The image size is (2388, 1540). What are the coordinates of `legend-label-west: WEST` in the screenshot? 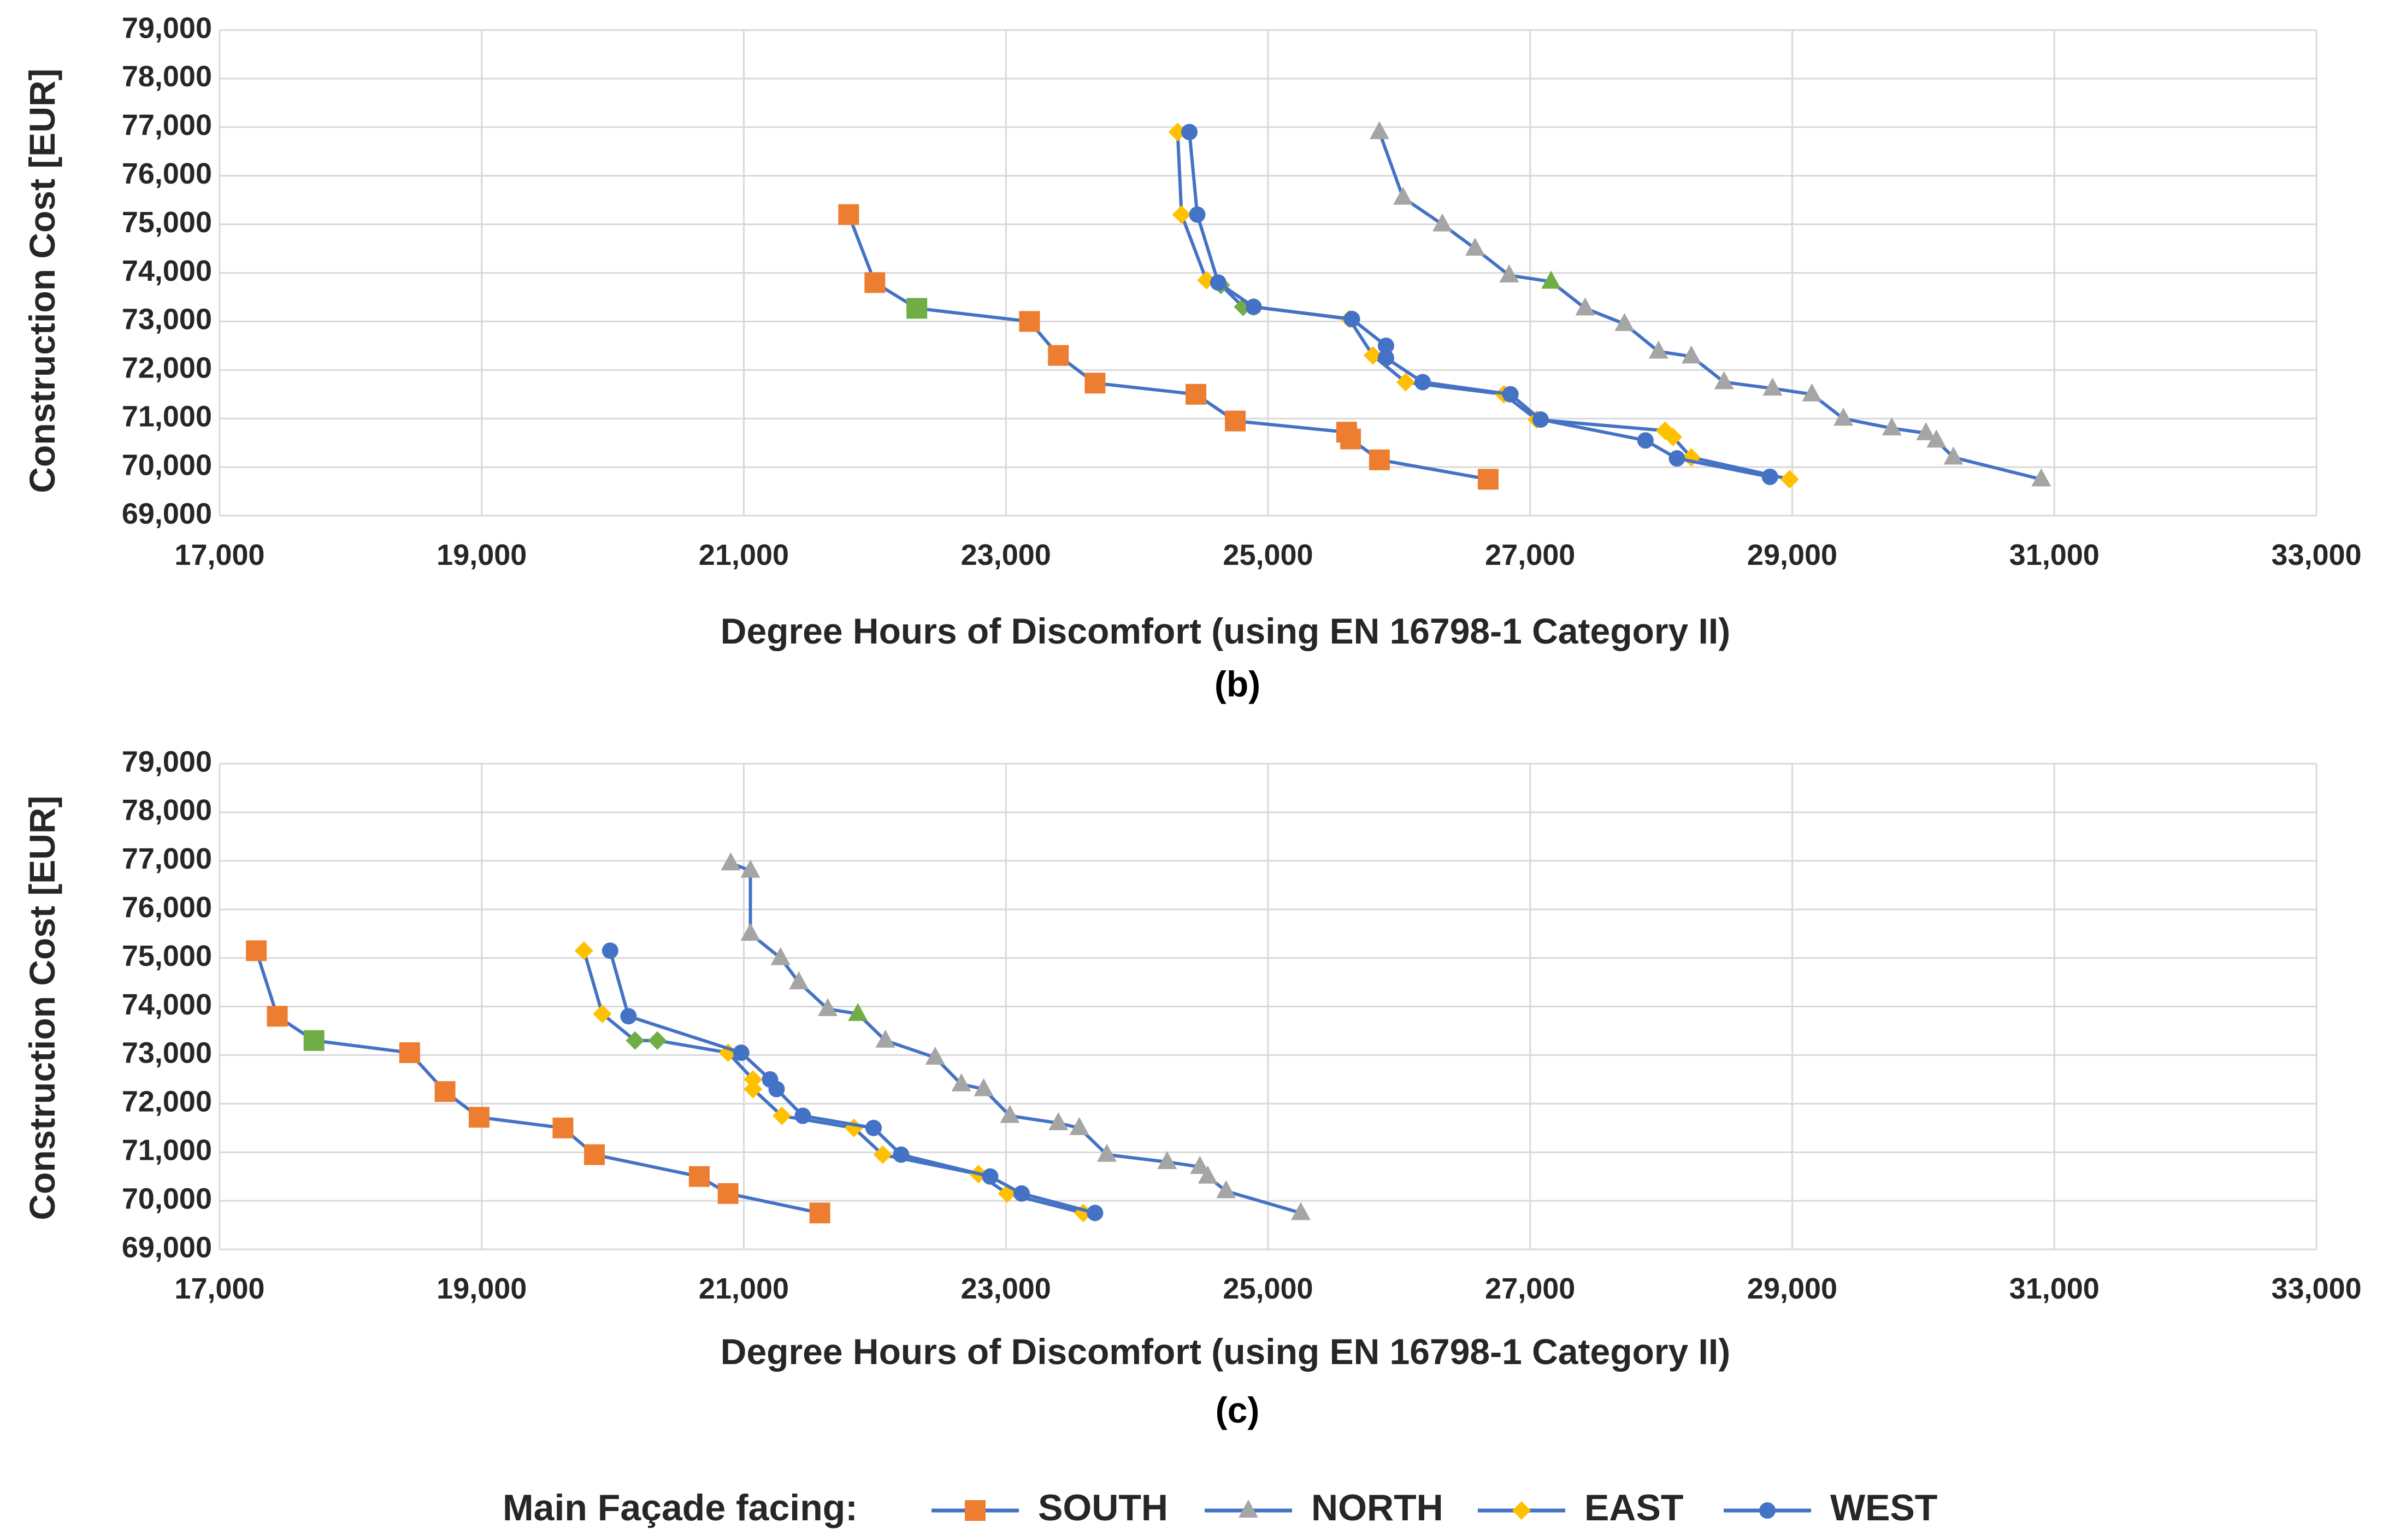 It's located at (1883, 1508).